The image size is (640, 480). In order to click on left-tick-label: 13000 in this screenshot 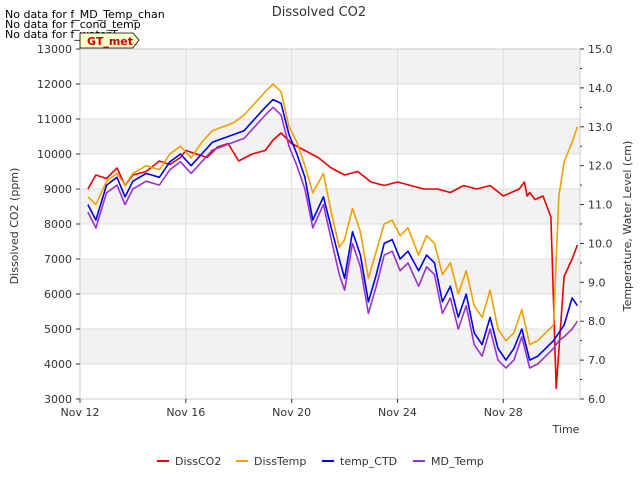, I will do `click(54, 49)`.